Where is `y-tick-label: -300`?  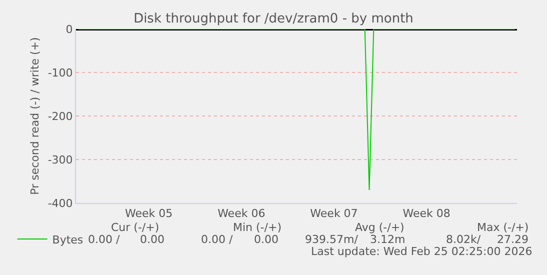
y-tick-label: -300 is located at coordinates (60, 159).